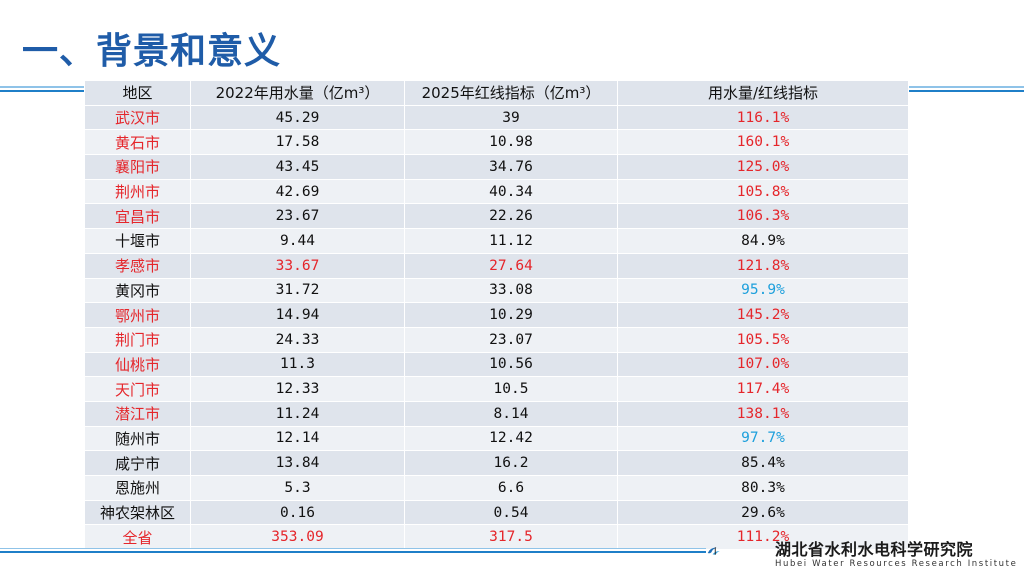  What do you see at coordinates (511, 463) in the screenshot?
I see `limit-cell: 16.2` at bounding box center [511, 463].